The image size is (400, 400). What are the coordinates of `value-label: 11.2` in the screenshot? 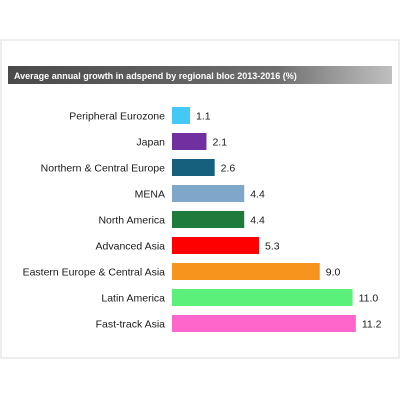 It's located at (372, 325).